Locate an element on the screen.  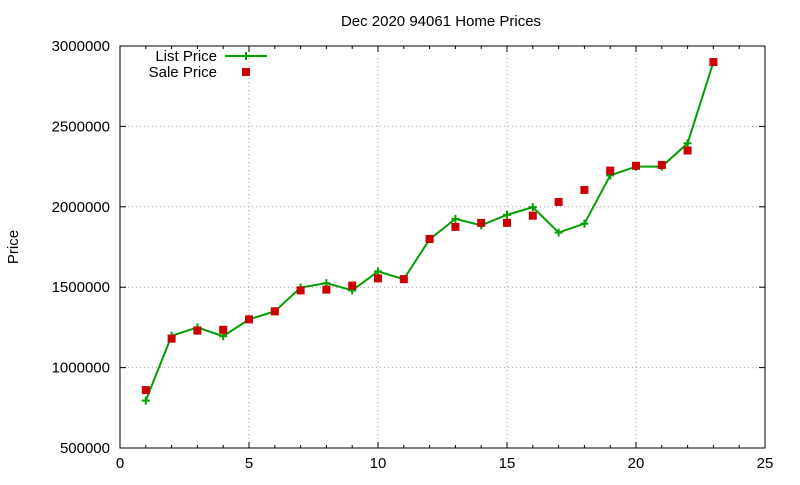
x-tick-label: 15 is located at coordinates (507, 463).